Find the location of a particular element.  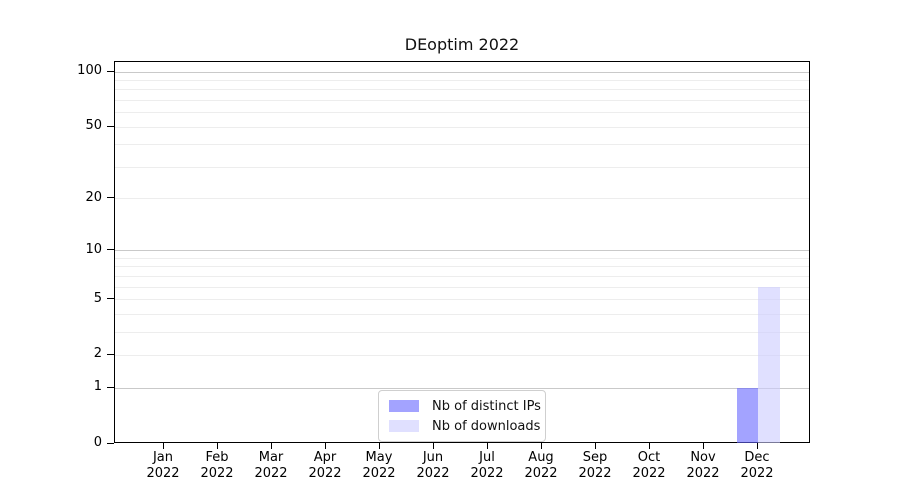

x-tick-label: Apr 2022 is located at coordinates (325, 465).